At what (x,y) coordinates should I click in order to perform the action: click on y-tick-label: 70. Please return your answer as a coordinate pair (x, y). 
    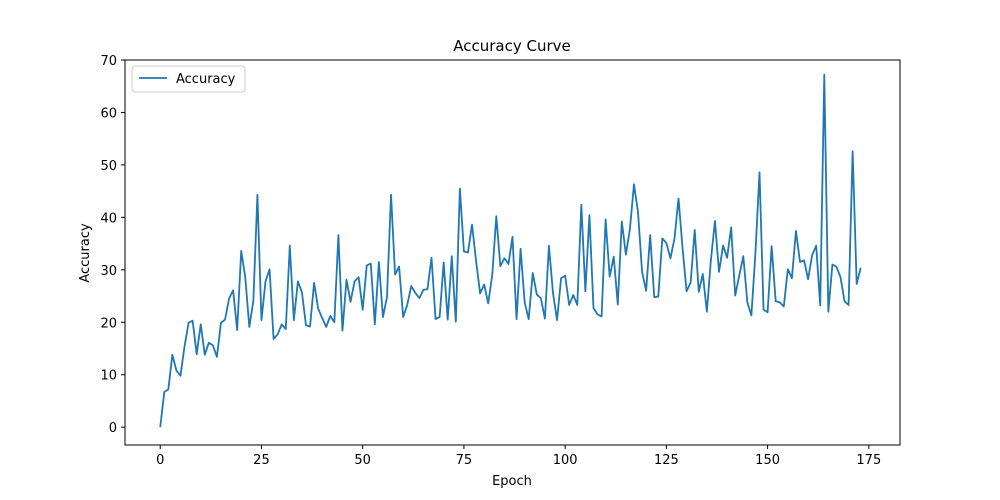
    Looking at the image, I should click on (108, 61).